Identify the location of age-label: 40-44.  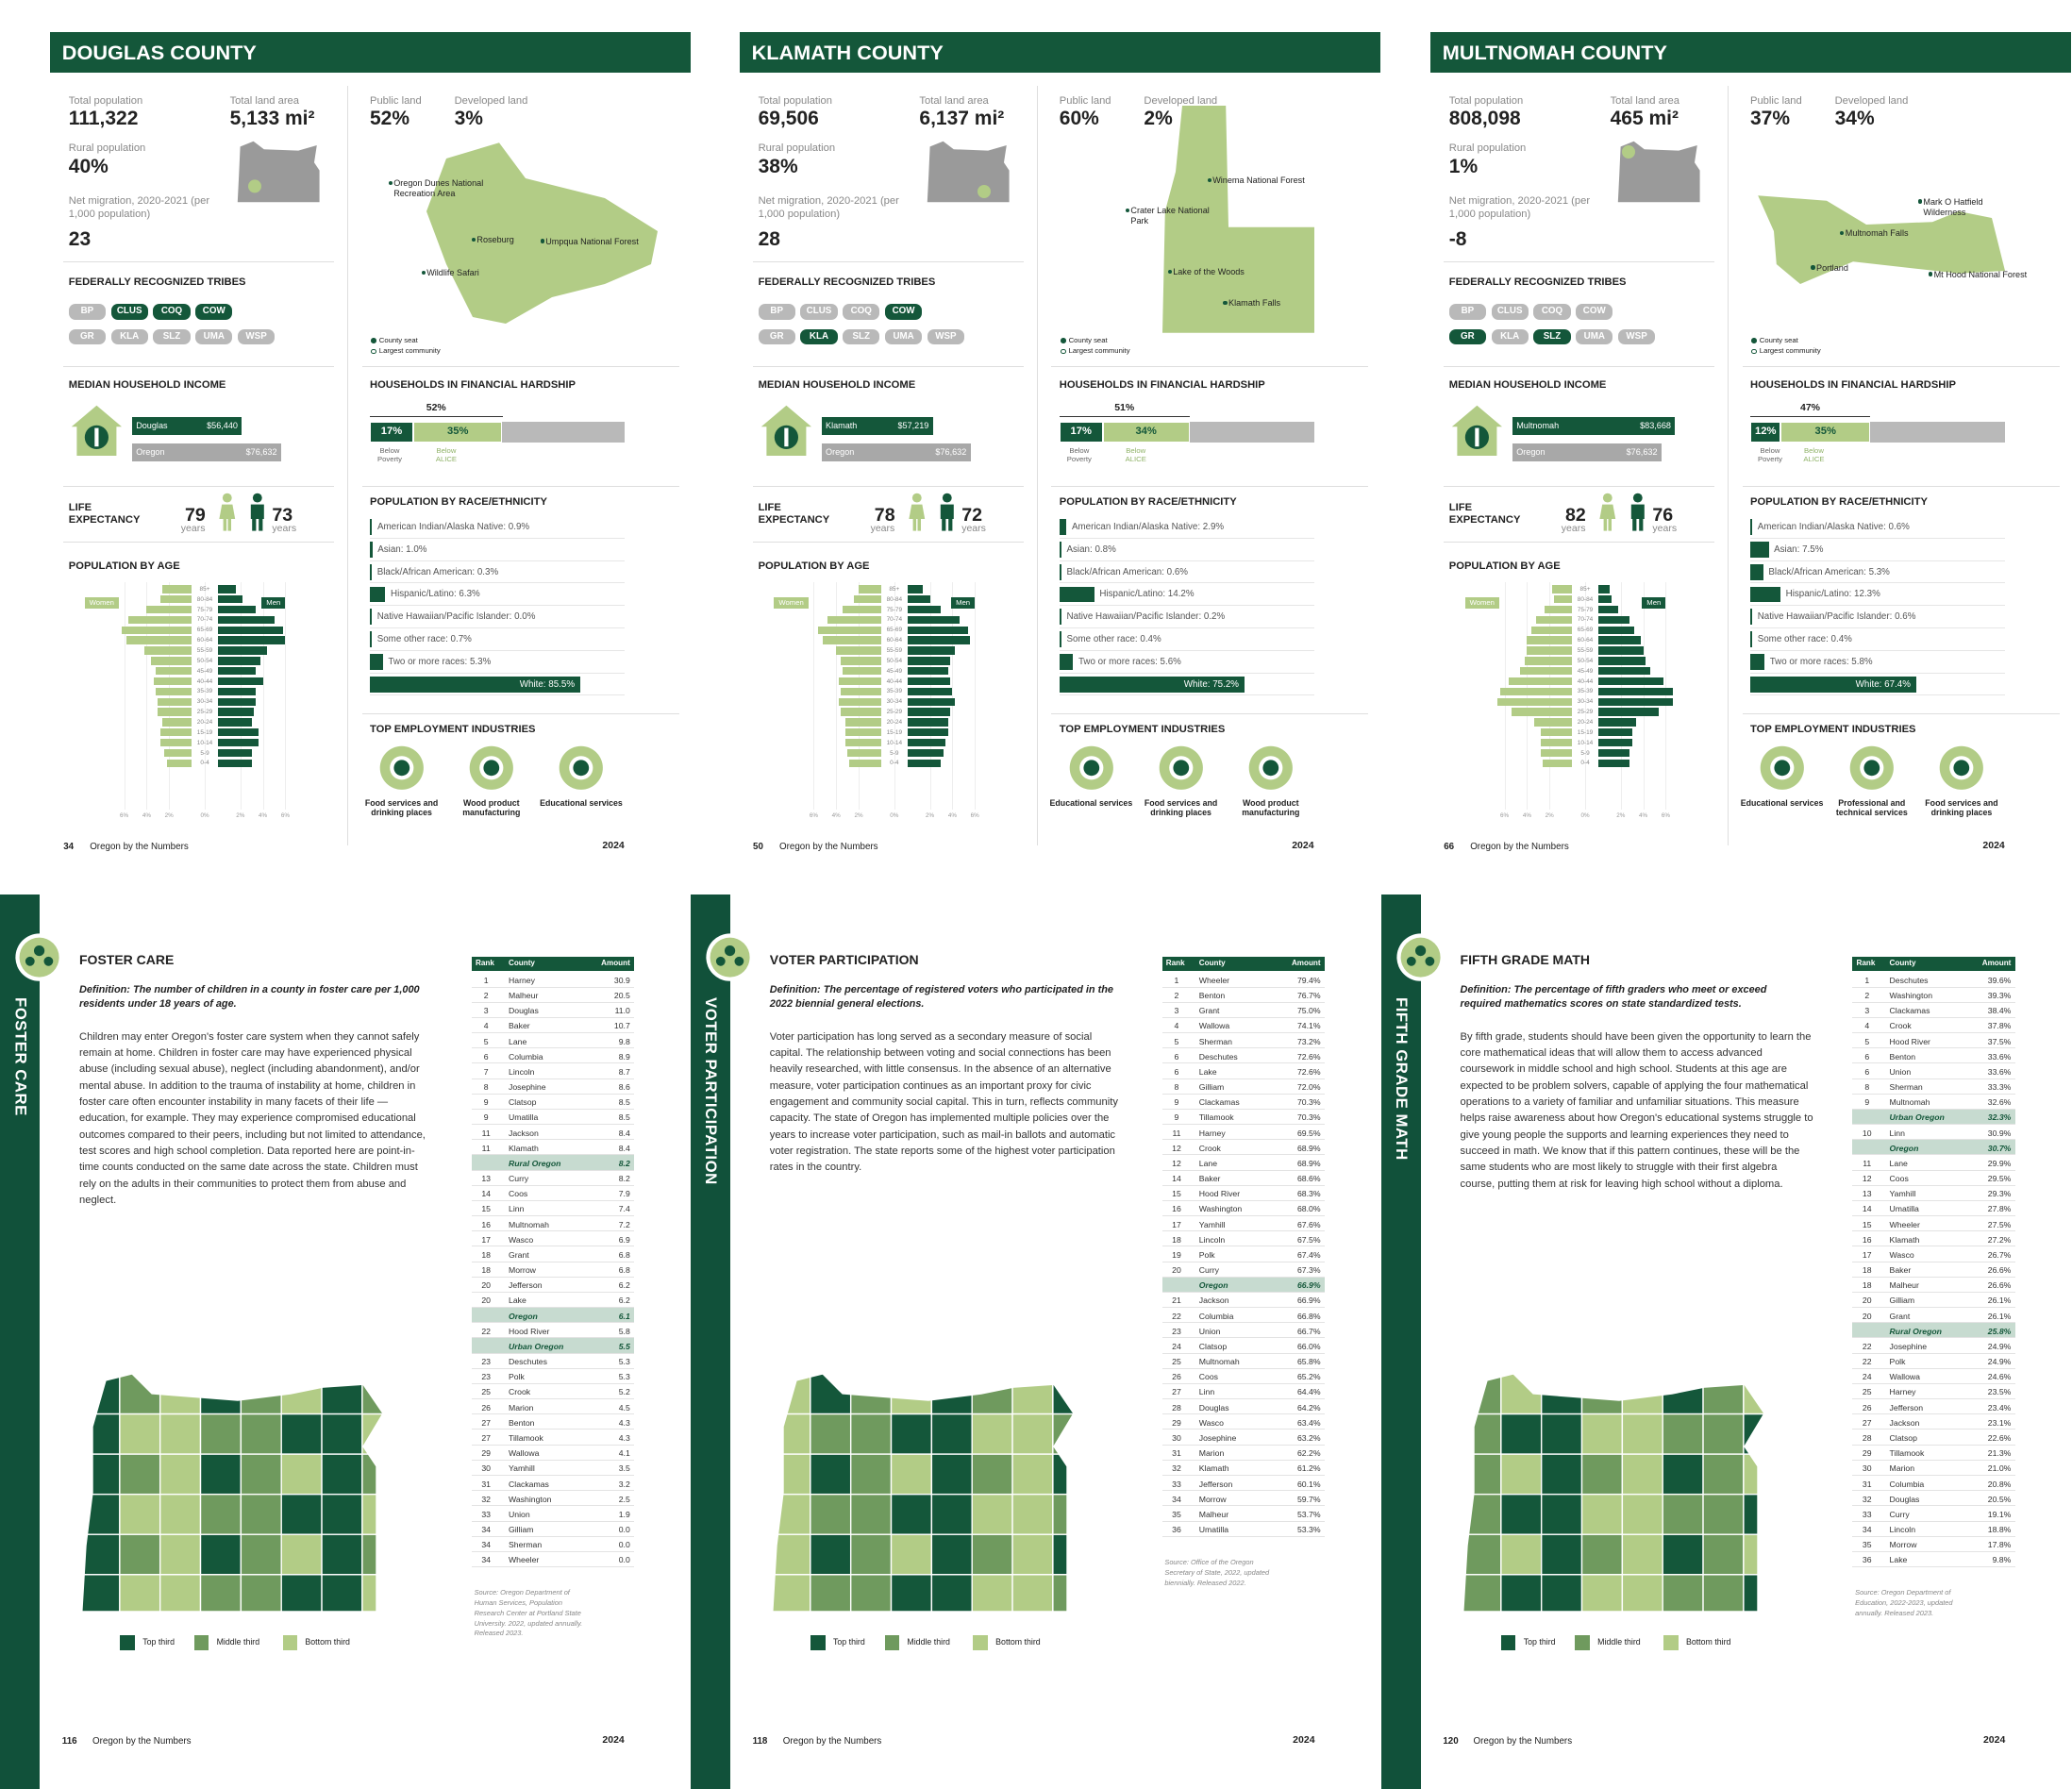
(894, 681).